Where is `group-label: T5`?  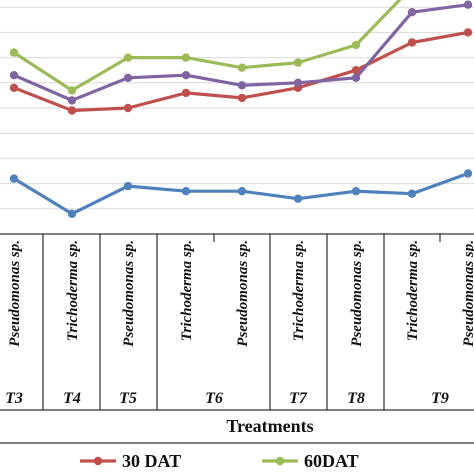
group-label: T5 is located at coordinates (128, 398).